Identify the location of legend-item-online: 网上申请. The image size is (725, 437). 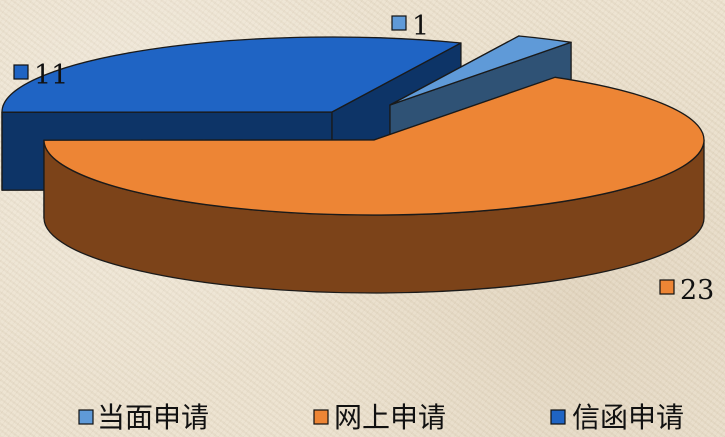
(379, 417).